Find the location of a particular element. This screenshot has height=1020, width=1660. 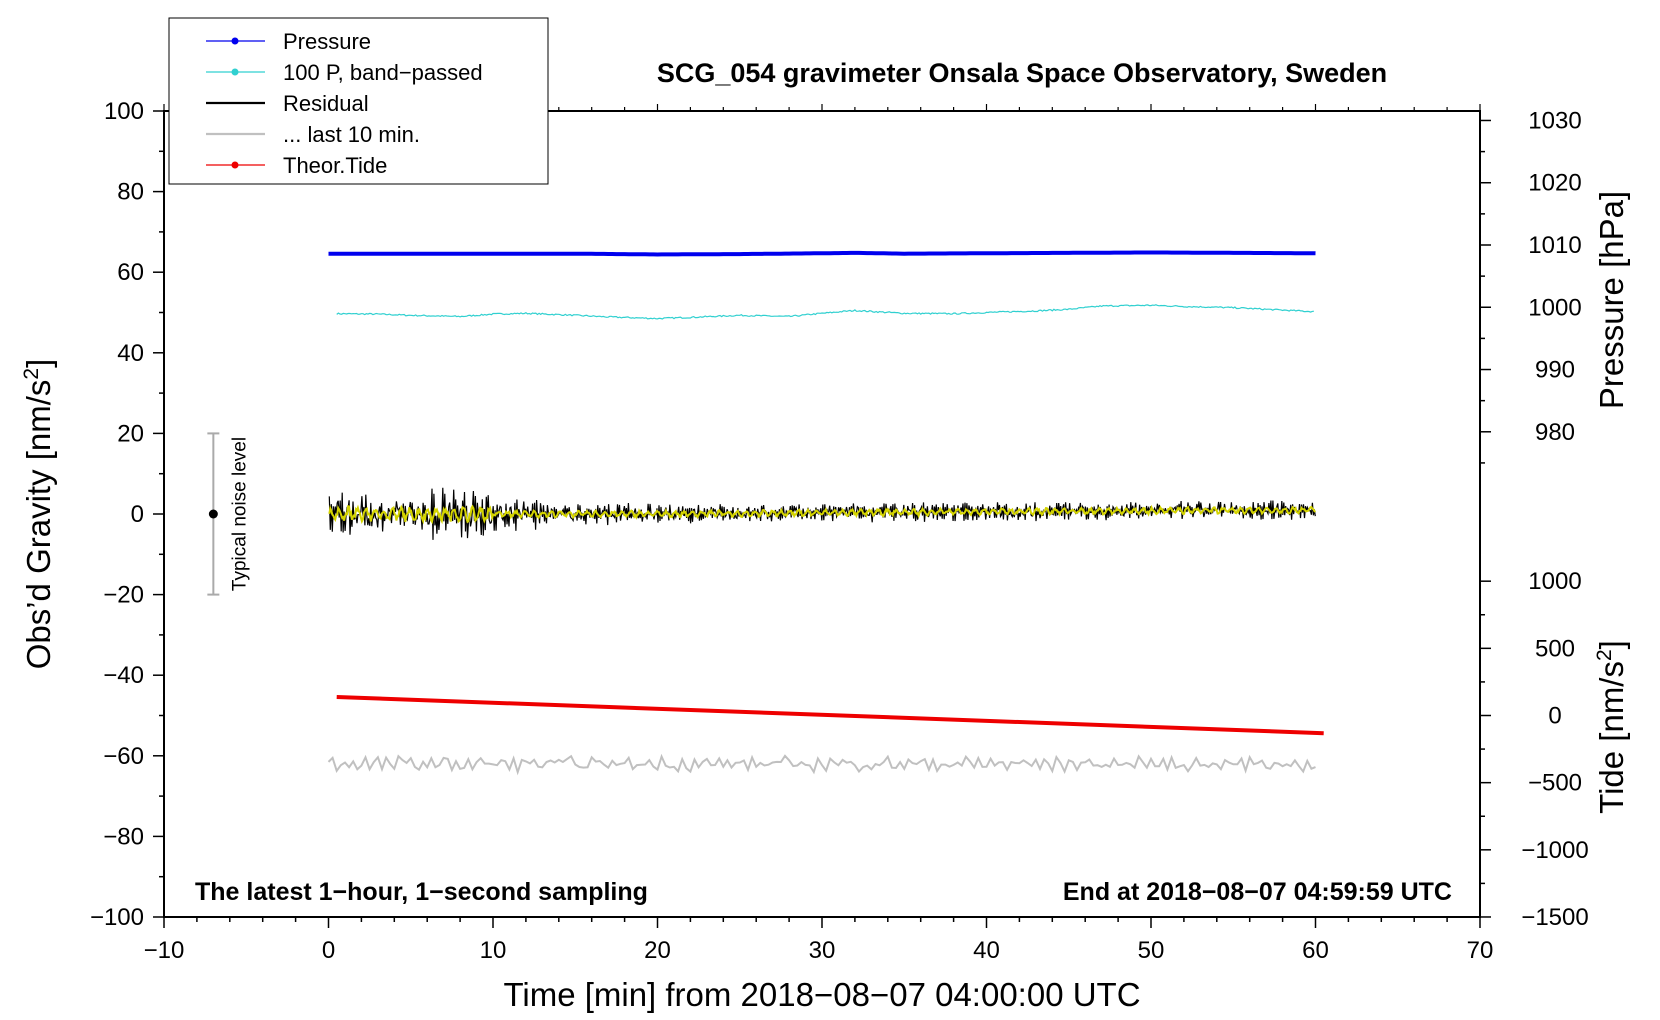

legend-label: Residual is located at coordinates (326, 103).